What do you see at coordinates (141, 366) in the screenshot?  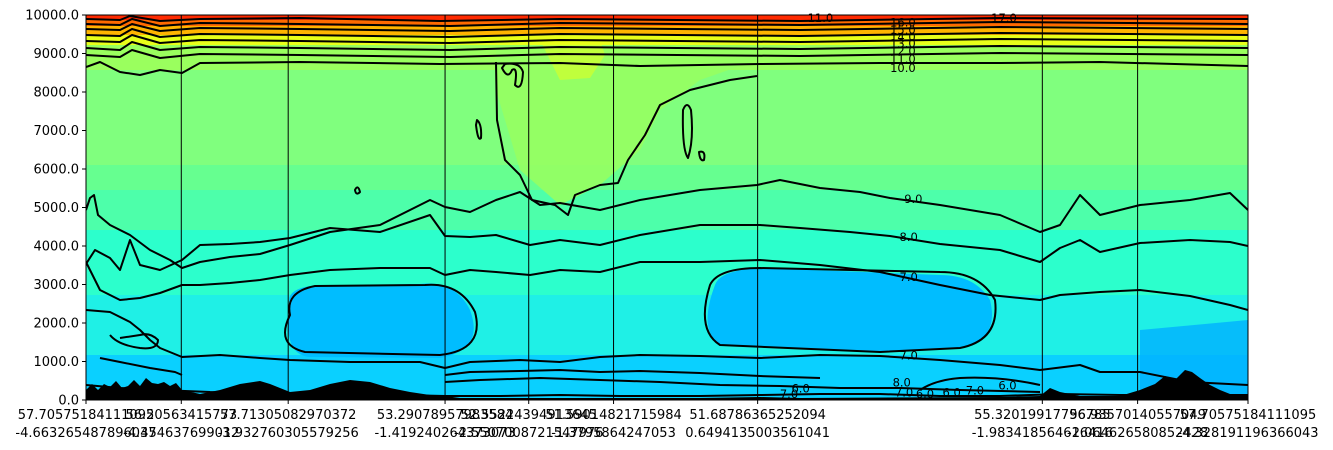 I see `contour-line-6-lower-b` at bounding box center [141, 366].